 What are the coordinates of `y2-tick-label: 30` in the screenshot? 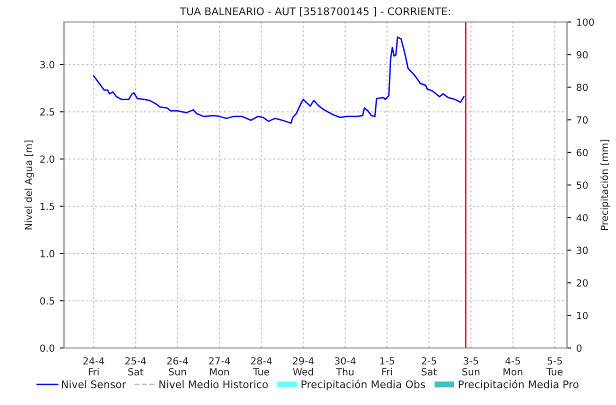 It's located at (582, 250).